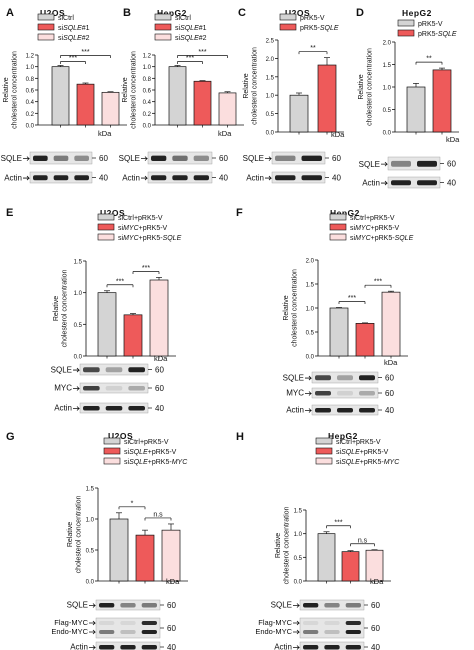 The width and height of the screenshot is (474, 650). What do you see at coordinates (183, 18) in the screenshot?
I see `legend-label: siCtrl` at bounding box center [183, 18].